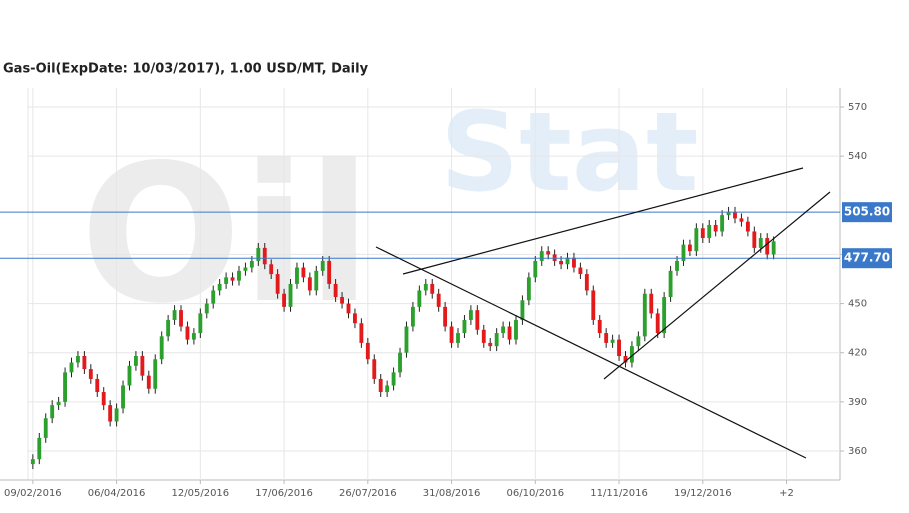 The height and width of the screenshot is (513, 909). Describe the element at coordinates (867, 258) in the screenshot. I see `price-label: 477.70` at that location.